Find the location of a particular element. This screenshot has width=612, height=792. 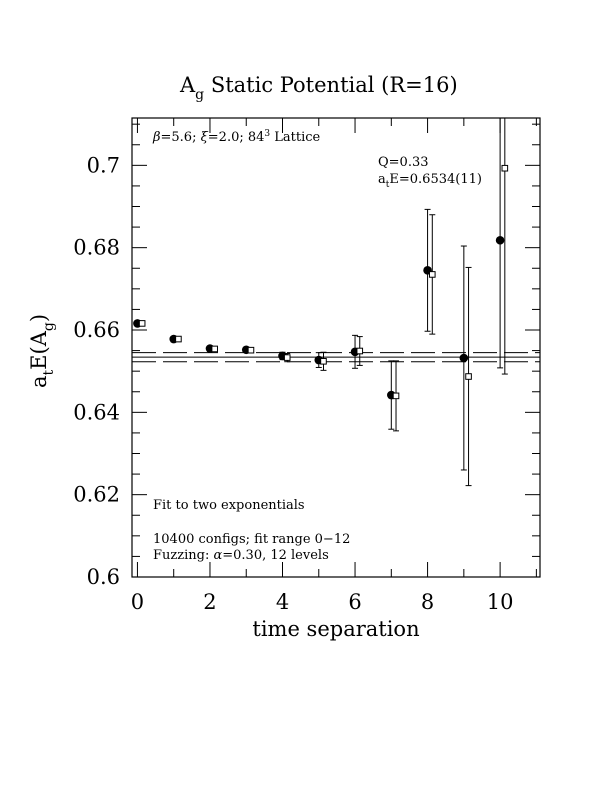

y-tick-label: 0.64 is located at coordinates (96, 412).